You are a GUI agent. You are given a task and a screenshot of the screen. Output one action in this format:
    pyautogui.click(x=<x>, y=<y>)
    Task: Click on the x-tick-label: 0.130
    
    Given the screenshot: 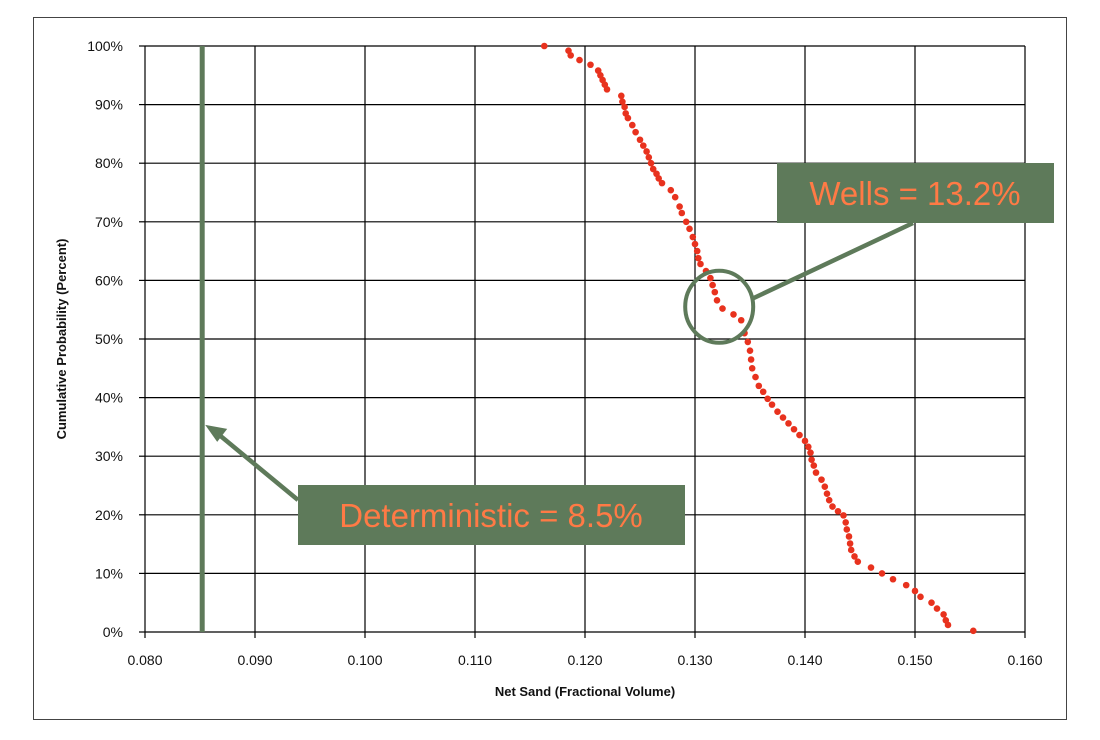 What is the action you would take?
    pyautogui.click(x=694, y=660)
    